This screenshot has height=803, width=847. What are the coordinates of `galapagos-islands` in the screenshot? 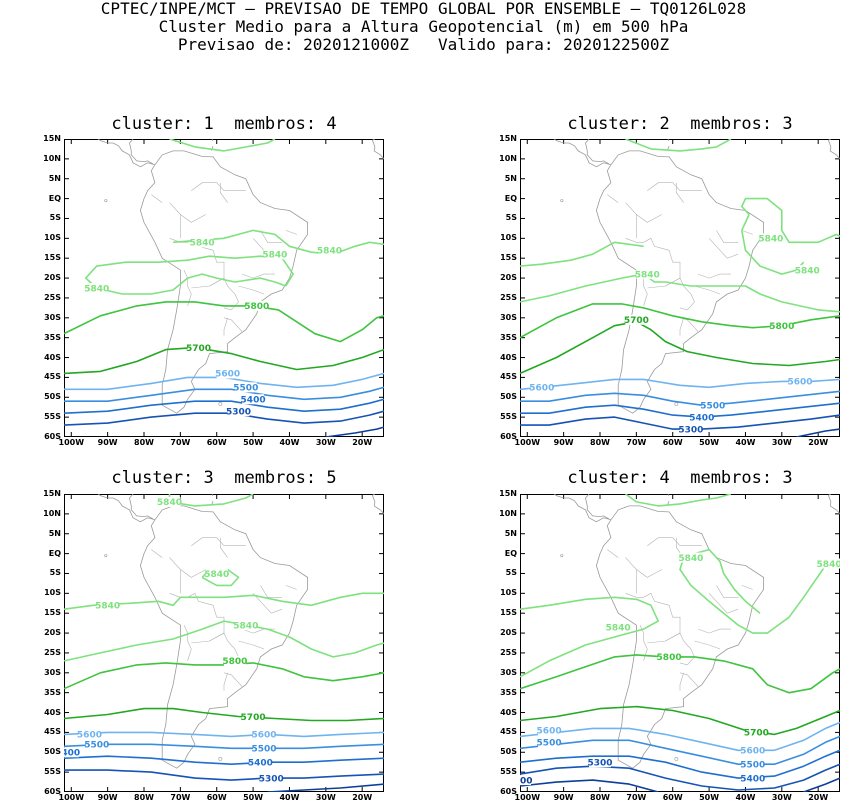 It's located at (106, 201).